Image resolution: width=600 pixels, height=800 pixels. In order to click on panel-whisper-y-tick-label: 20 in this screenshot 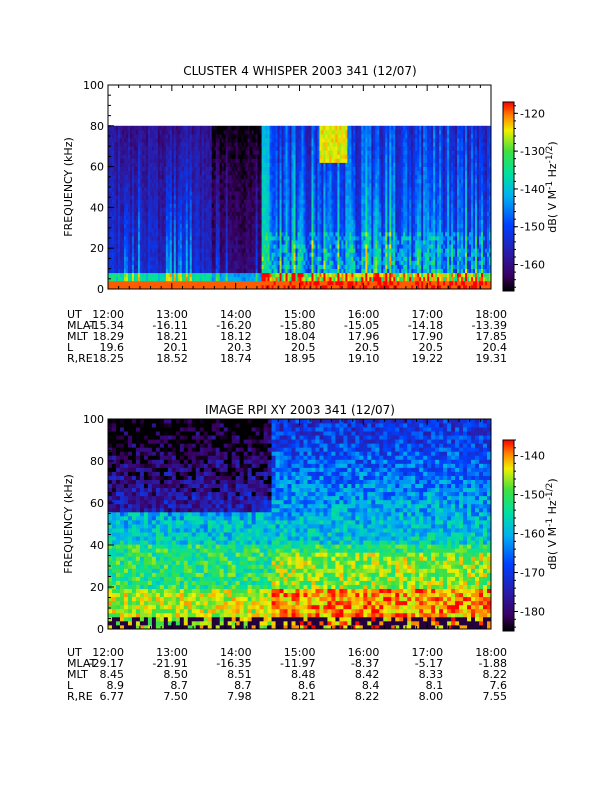, I will do `click(97, 248)`.